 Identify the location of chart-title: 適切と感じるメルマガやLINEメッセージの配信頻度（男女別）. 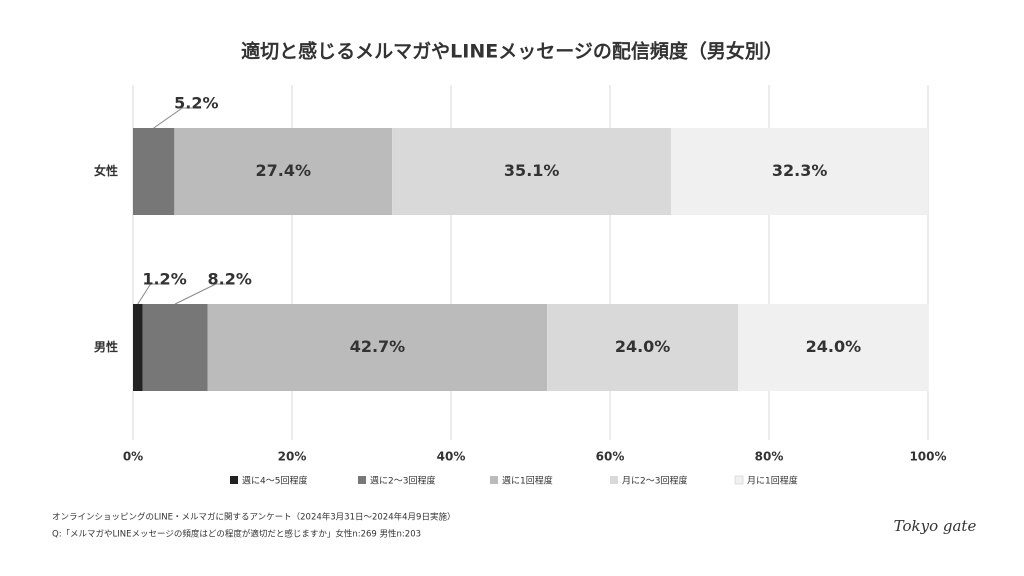
(512, 51).